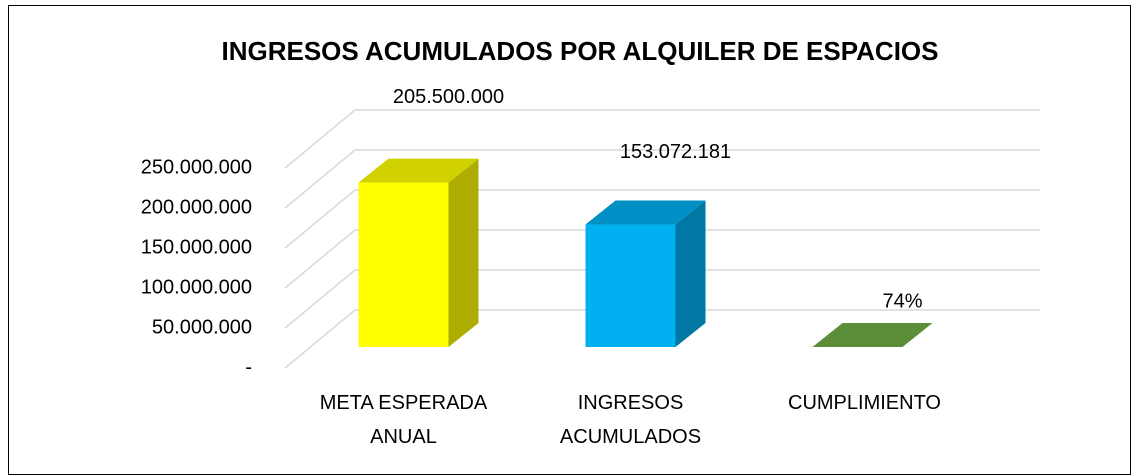 The image size is (1140, 475). Describe the element at coordinates (675, 152) in the screenshot. I see `value-label: 153.072.181` at that location.